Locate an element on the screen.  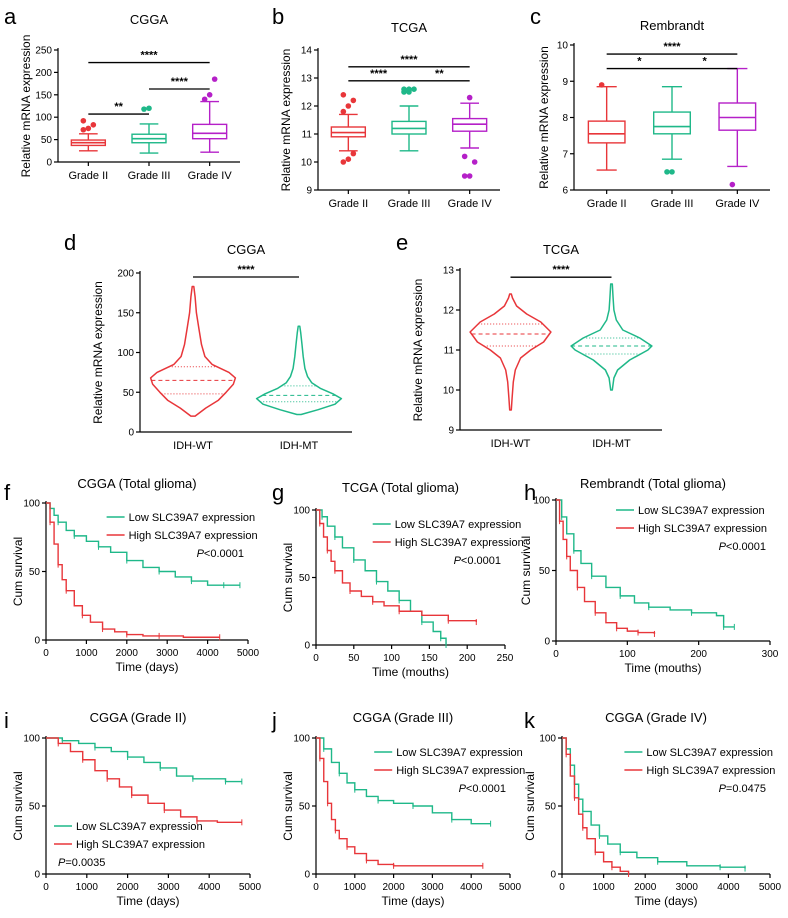
significance-label: * is located at coordinates (639, 62).